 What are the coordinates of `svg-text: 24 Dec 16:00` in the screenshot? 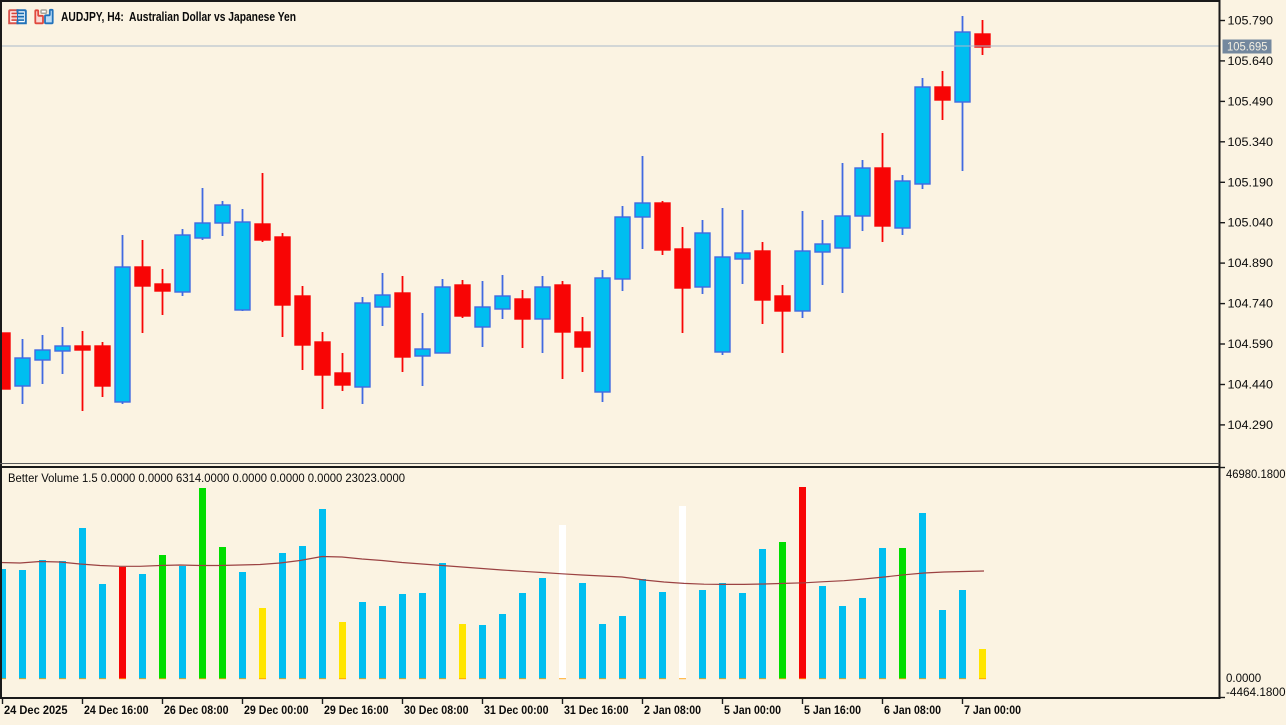 It's located at (116, 711).